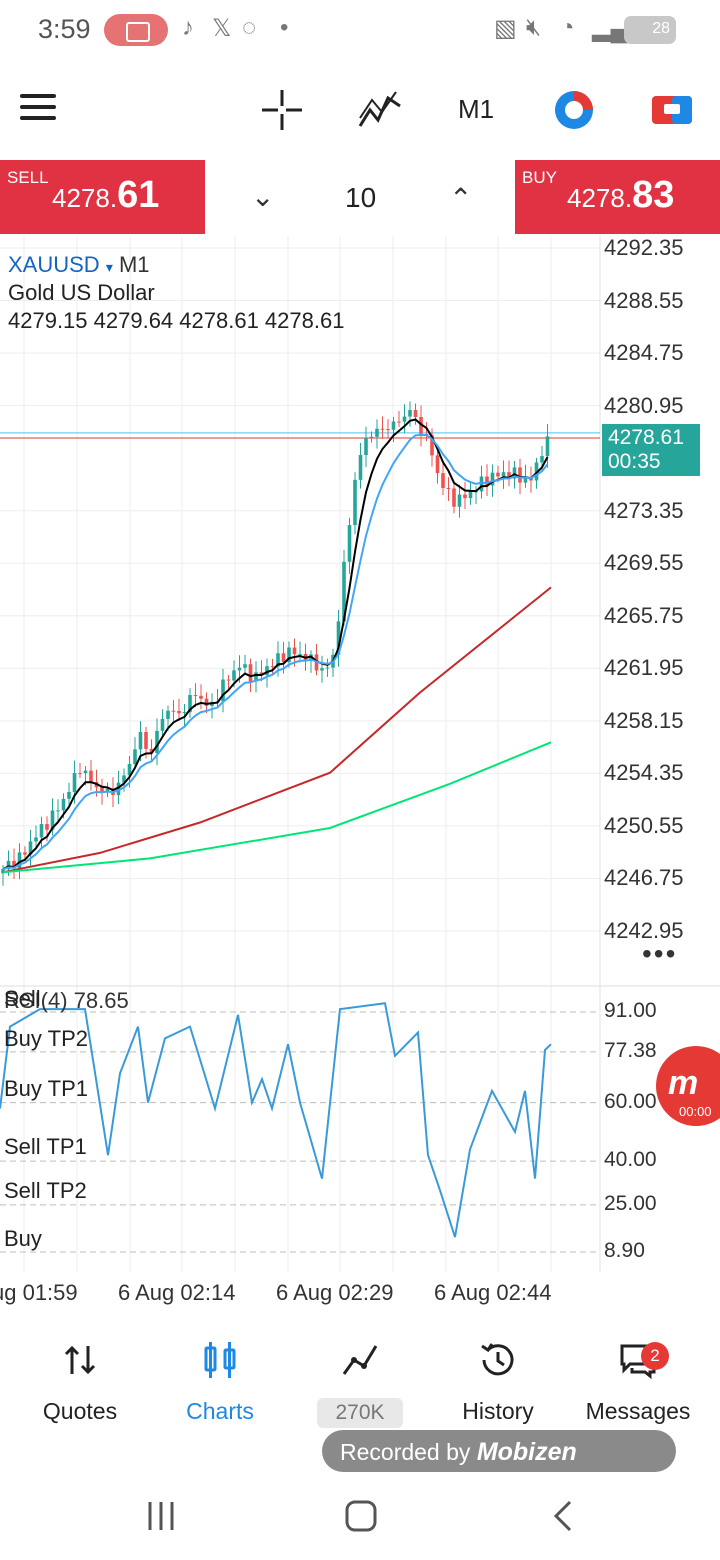 The height and width of the screenshot is (1560, 720). I want to click on price-axis-label: 4280.95, so click(644, 405).